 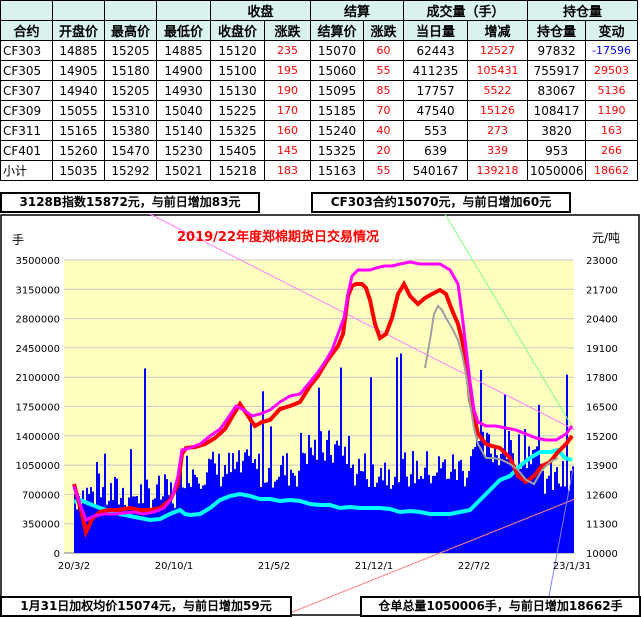 What do you see at coordinates (26, 110) in the screenshot?
I see `cell-contract: CF309` at bounding box center [26, 110].